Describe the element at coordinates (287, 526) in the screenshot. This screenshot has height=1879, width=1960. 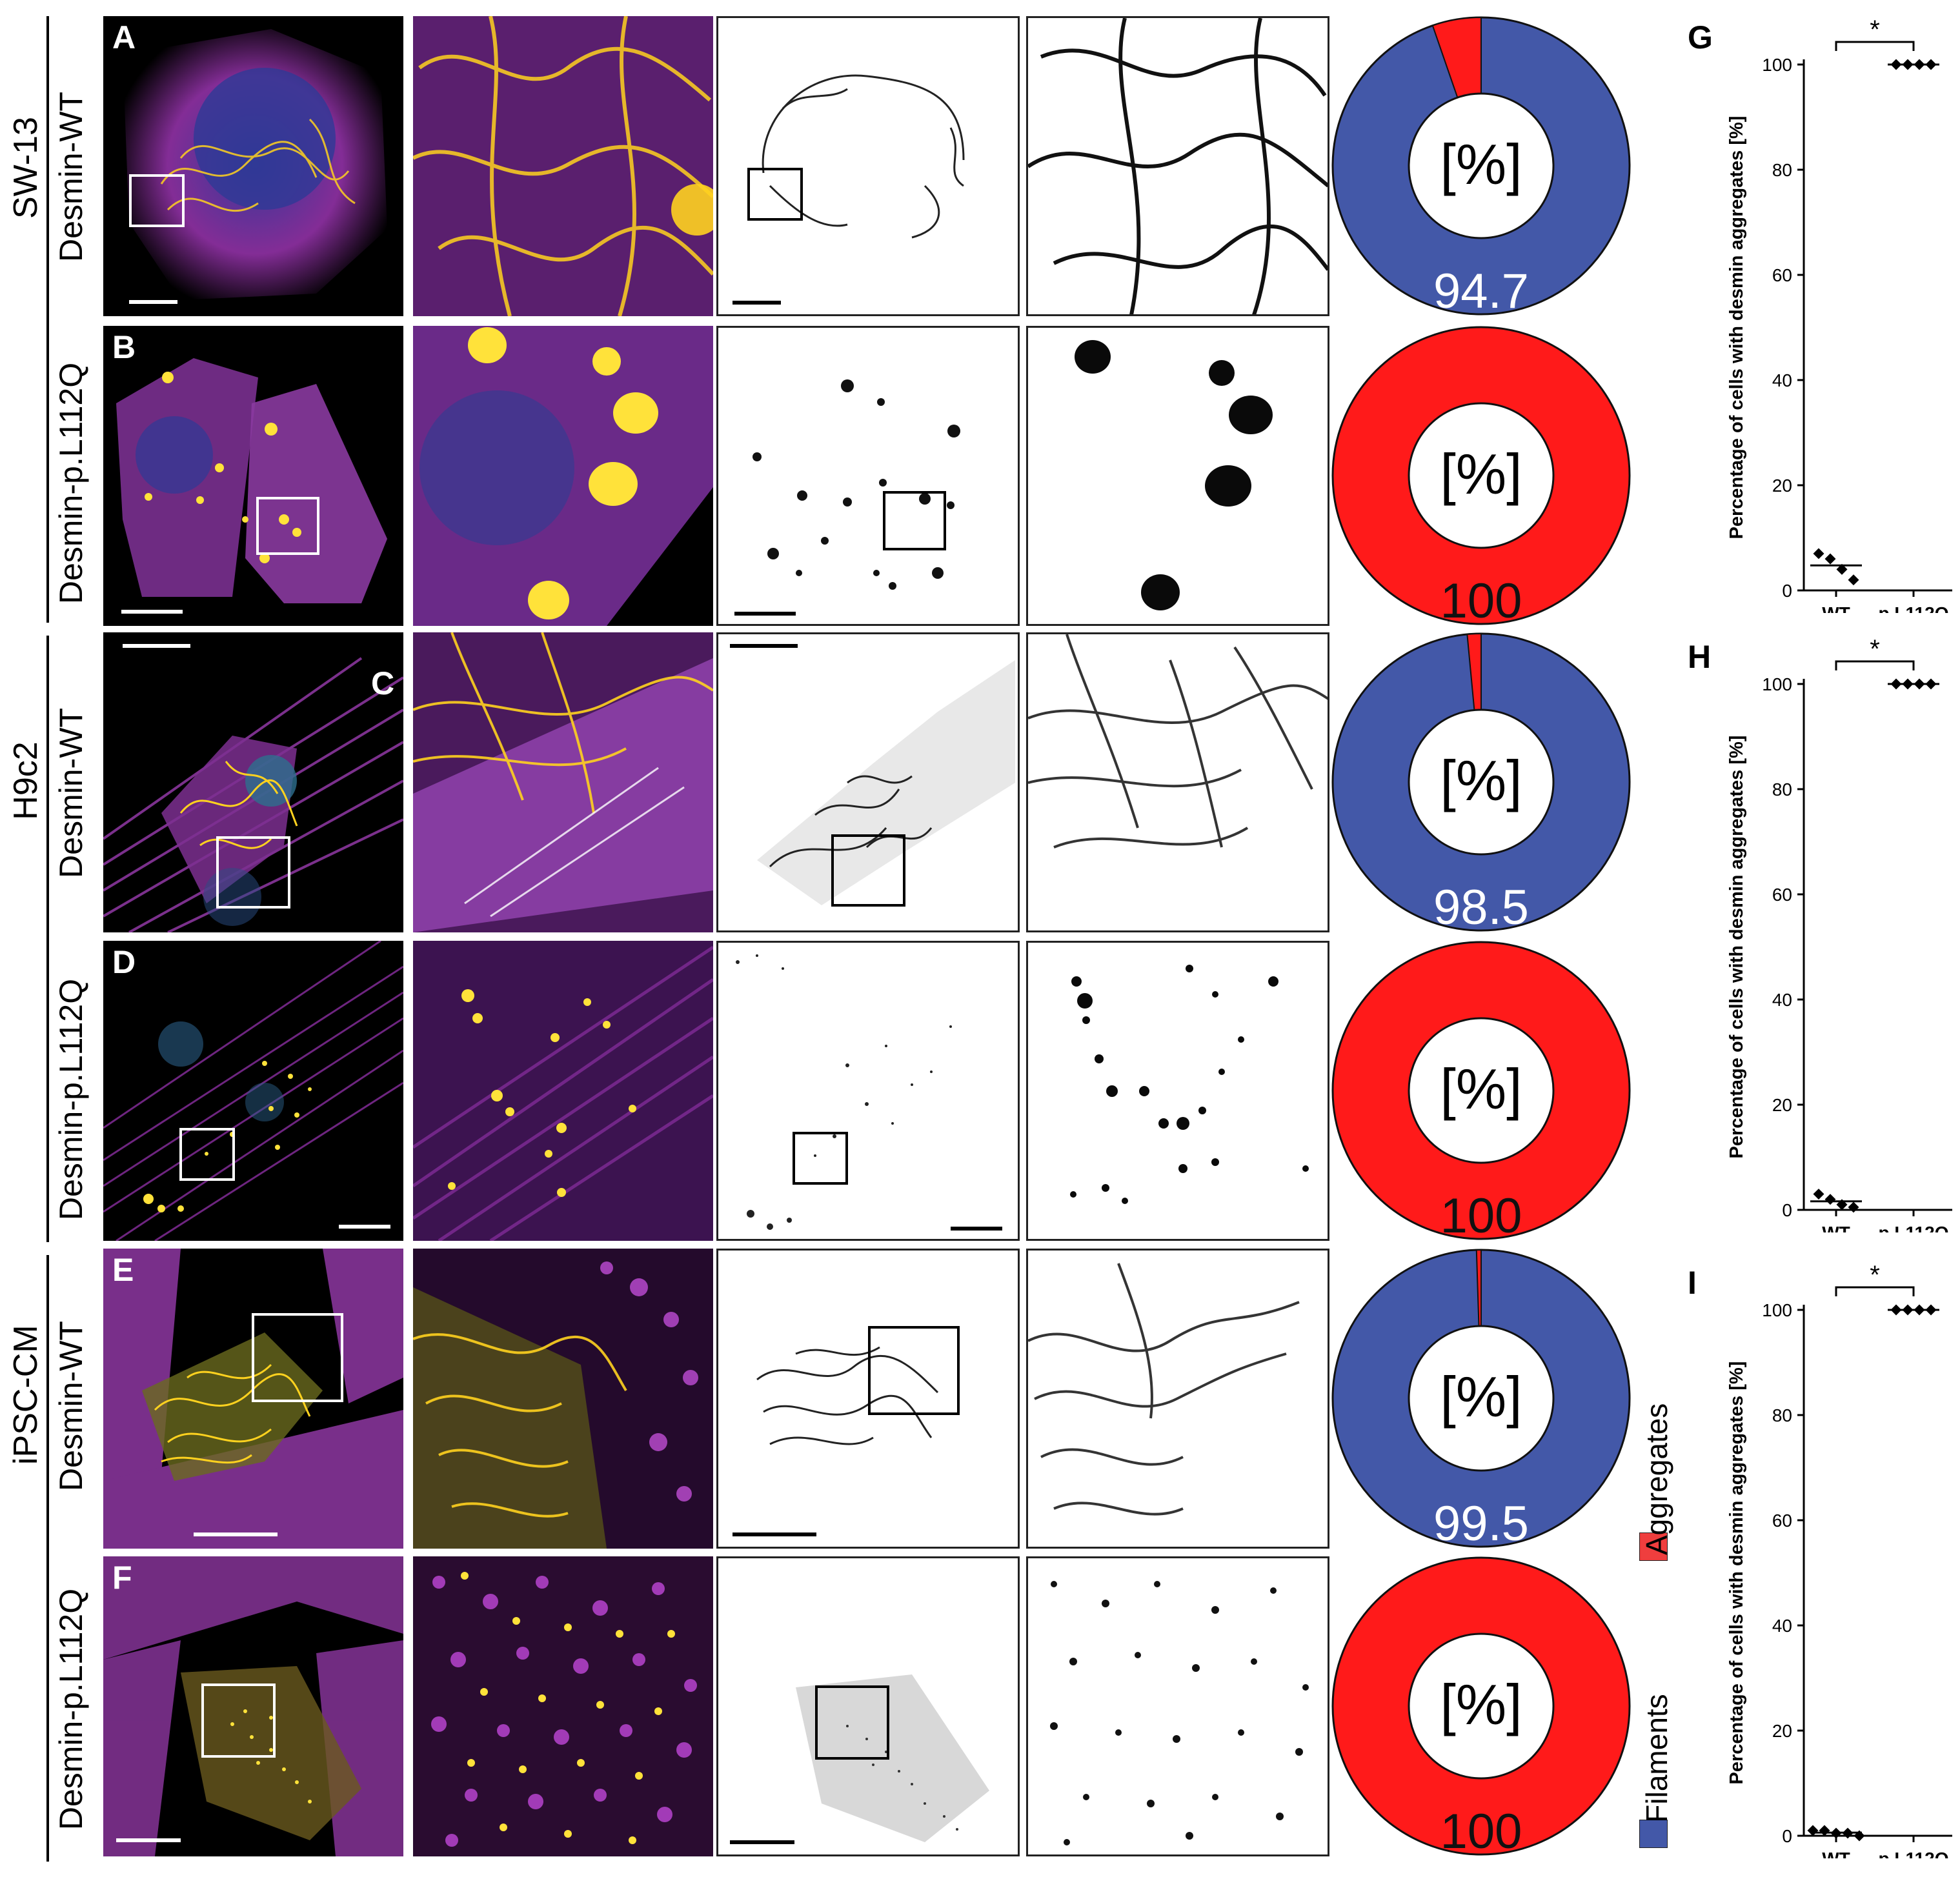
I see `inset-box-b` at that location.